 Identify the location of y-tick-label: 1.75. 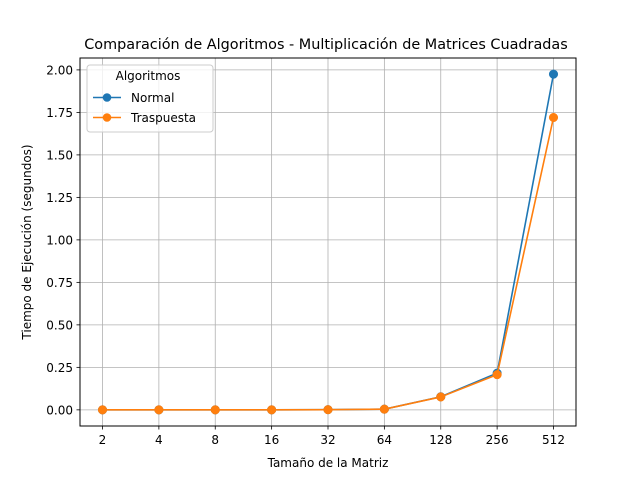
(59, 113).